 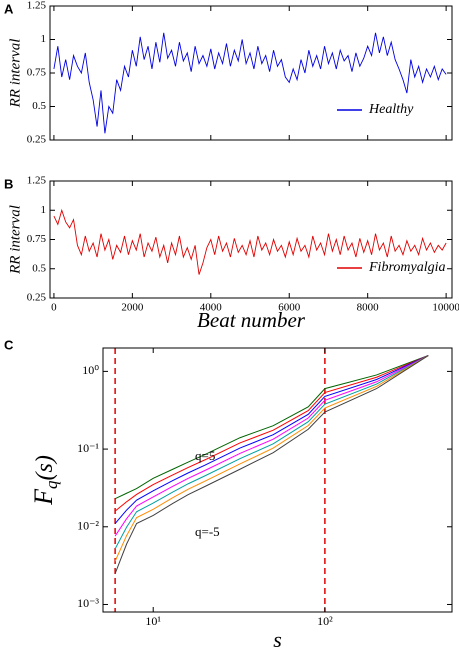 I want to click on annotation: q=5, so click(x=205, y=455).